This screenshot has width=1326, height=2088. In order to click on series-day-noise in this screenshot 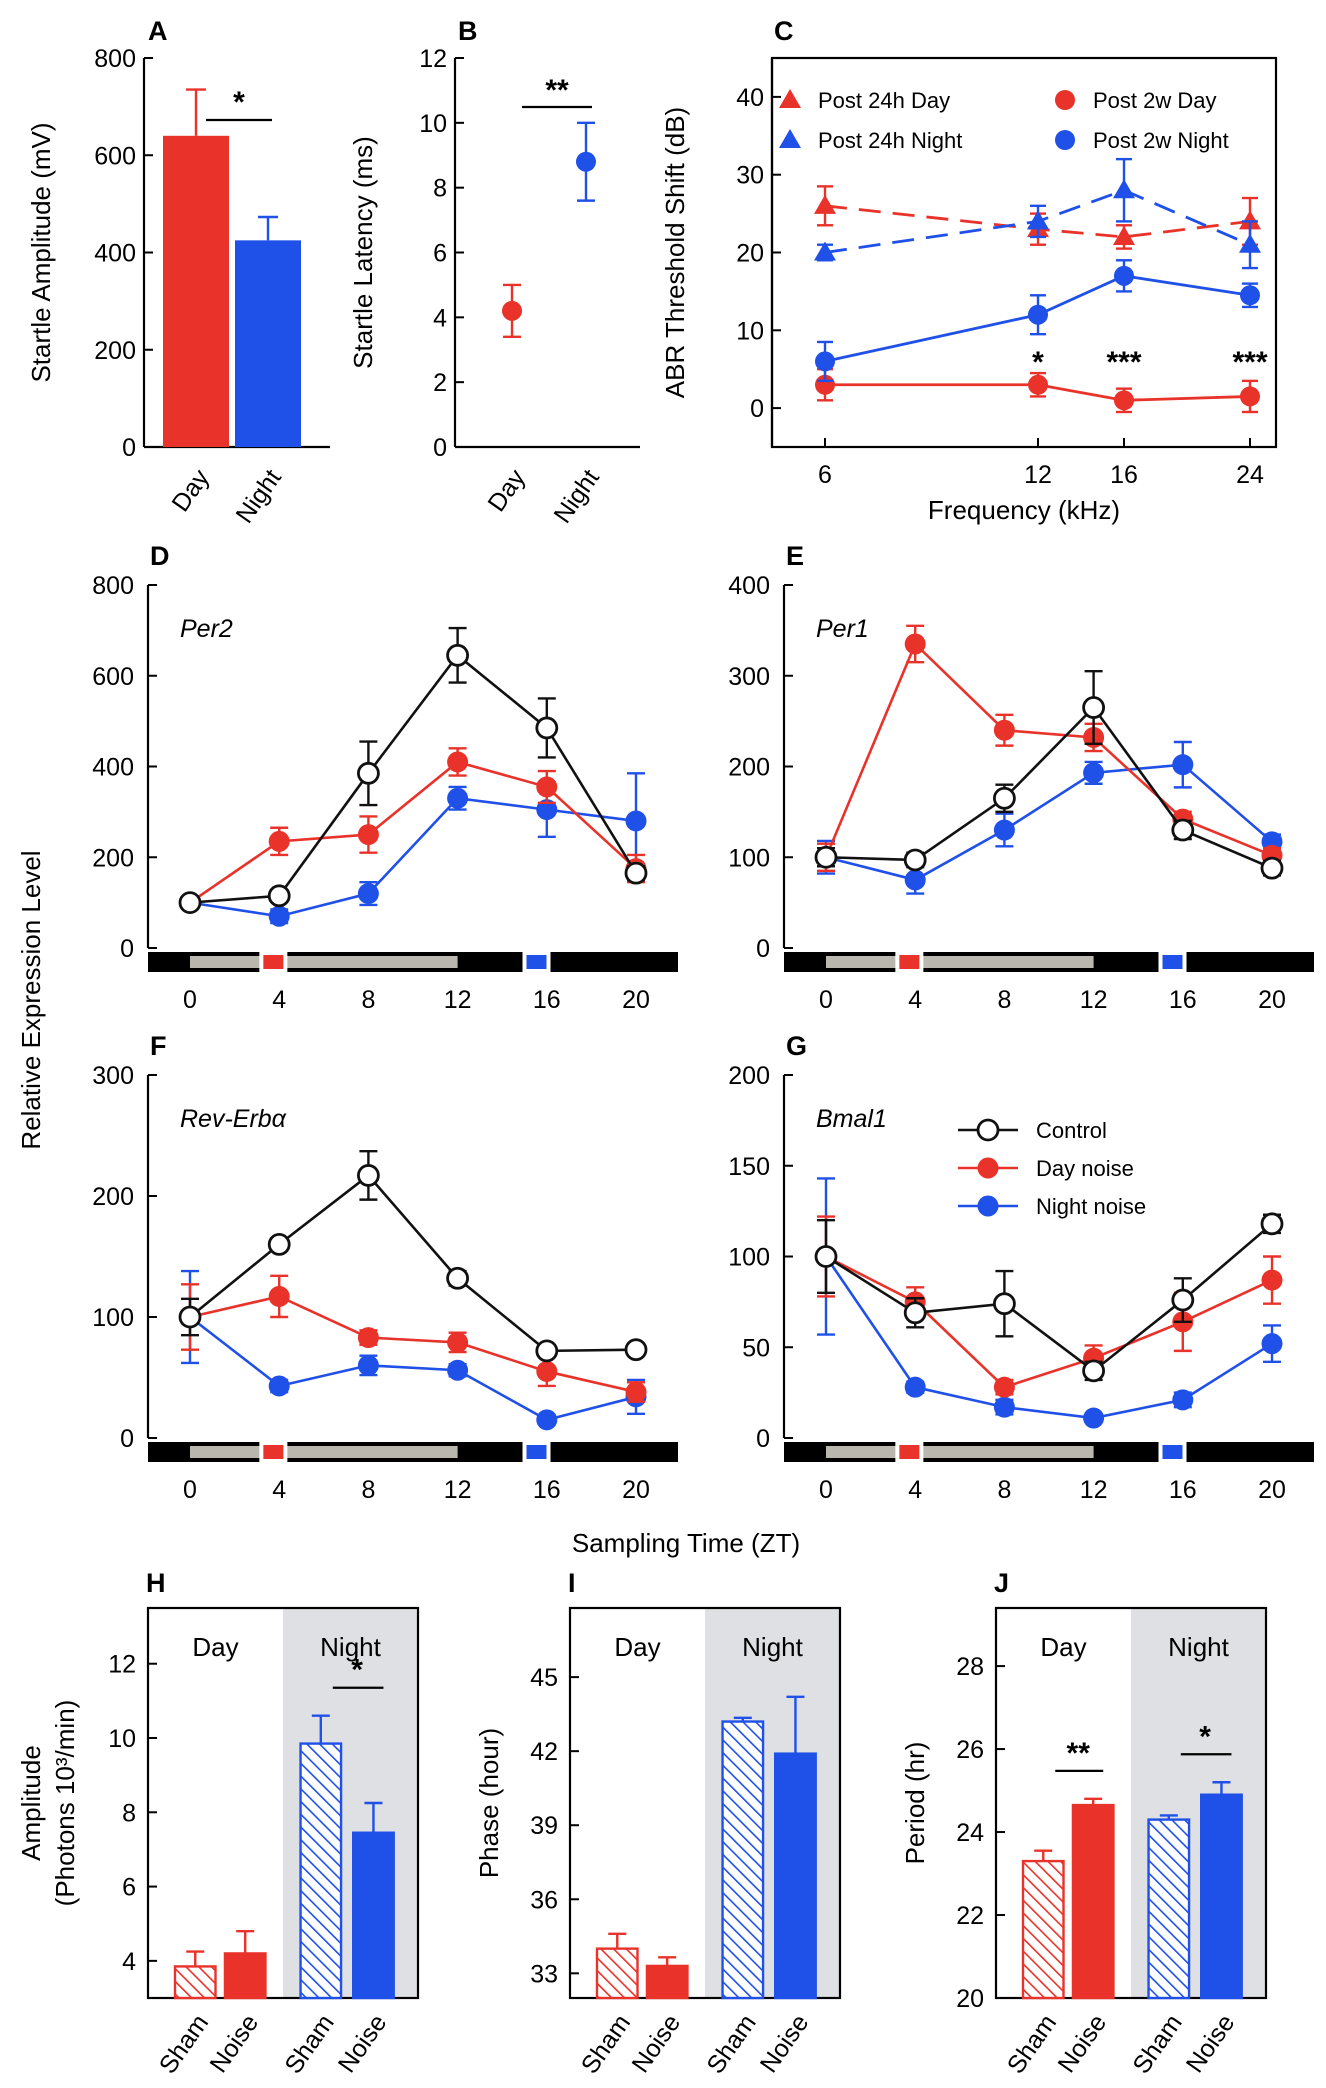, I will do `click(413, 830)`.